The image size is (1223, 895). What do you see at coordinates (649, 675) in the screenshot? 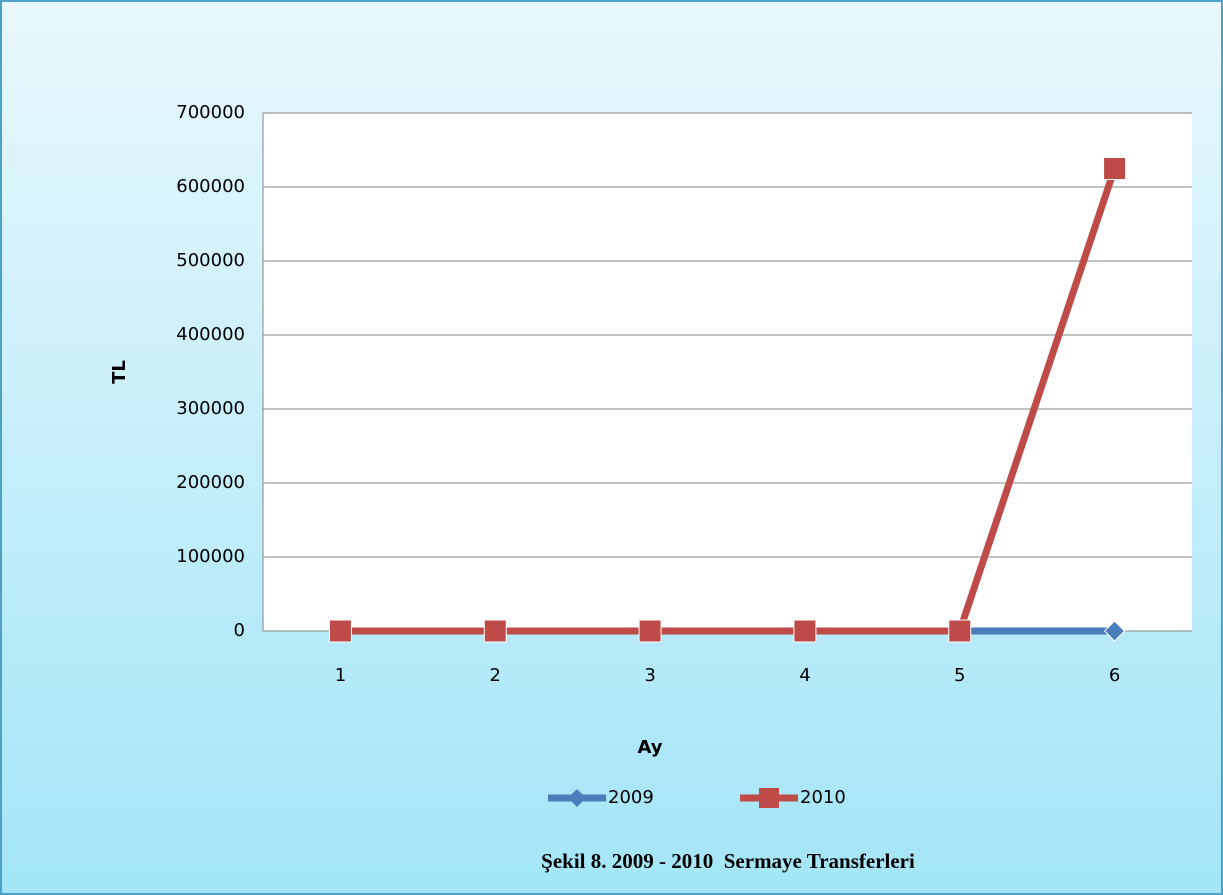
I see `x-tick-label: 3` at bounding box center [649, 675].